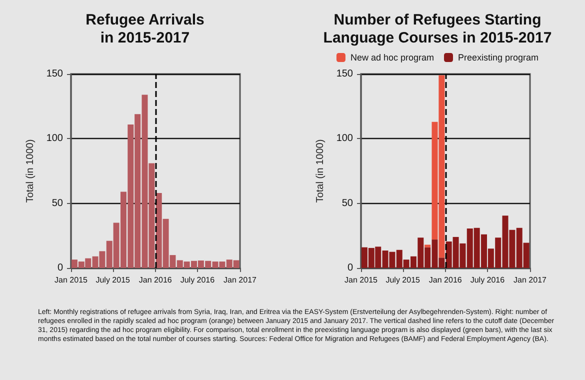  What do you see at coordinates (498, 57) in the screenshot?
I see `legend-label: Preexisting program` at bounding box center [498, 57].